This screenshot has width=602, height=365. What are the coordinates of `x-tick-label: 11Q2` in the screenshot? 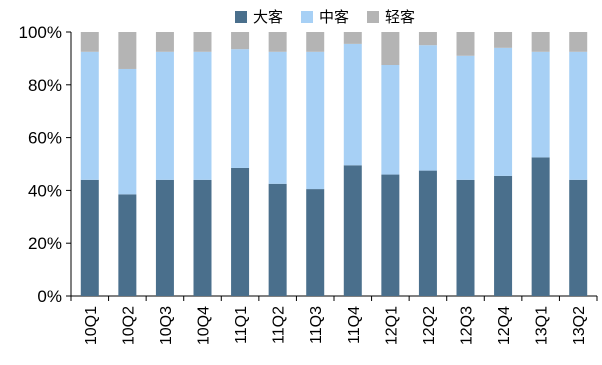 It's located at (279, 325).